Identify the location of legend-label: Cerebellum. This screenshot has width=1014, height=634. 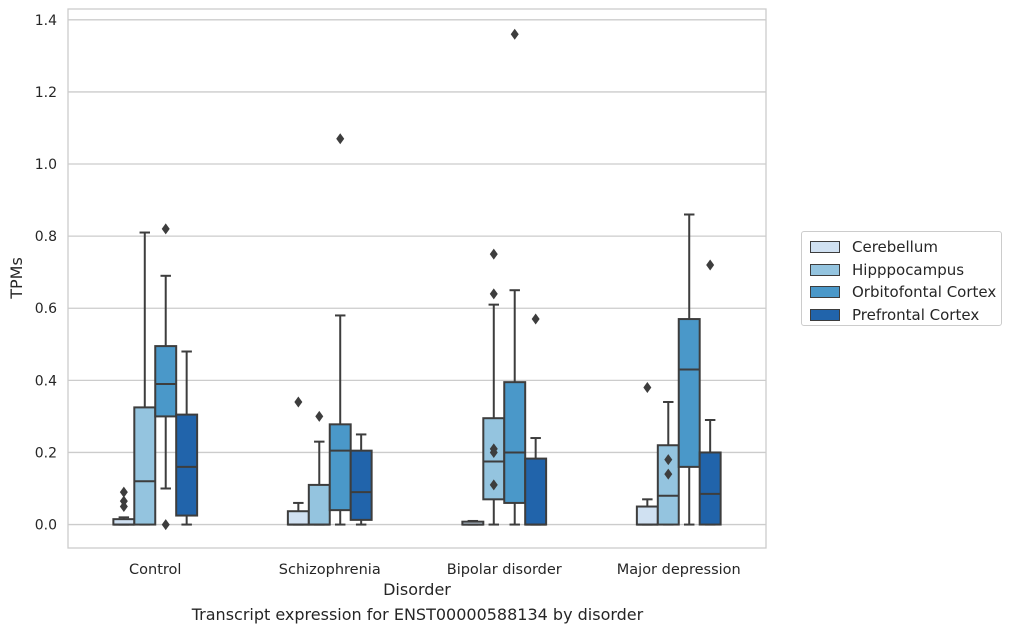
(895, 247).